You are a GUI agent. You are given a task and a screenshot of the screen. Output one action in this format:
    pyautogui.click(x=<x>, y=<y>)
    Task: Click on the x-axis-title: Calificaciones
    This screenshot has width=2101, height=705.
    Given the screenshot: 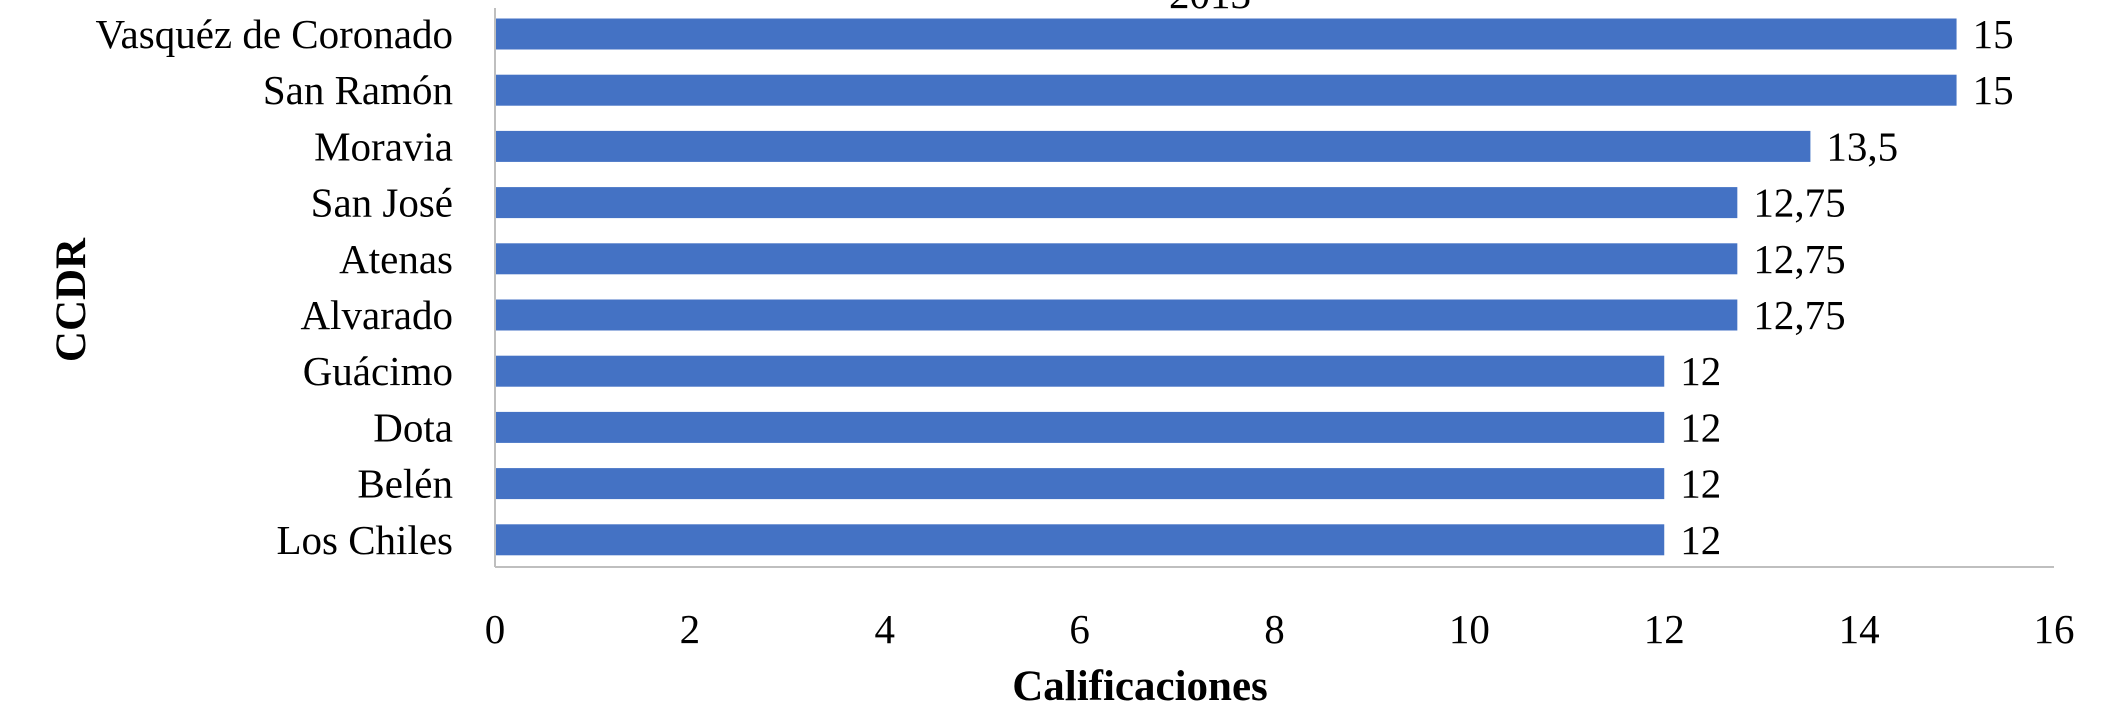 What is the action you would take?
    pyautogui.click(x=1140, y=684)
    